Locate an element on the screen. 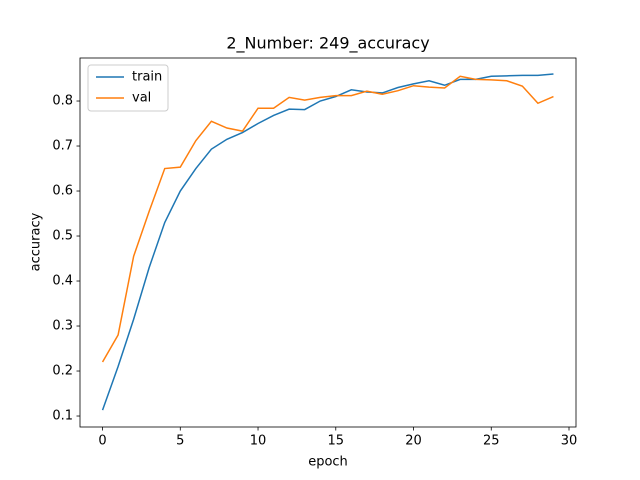  y-tick-label: 0.8 is located at coordinates (62, 101).